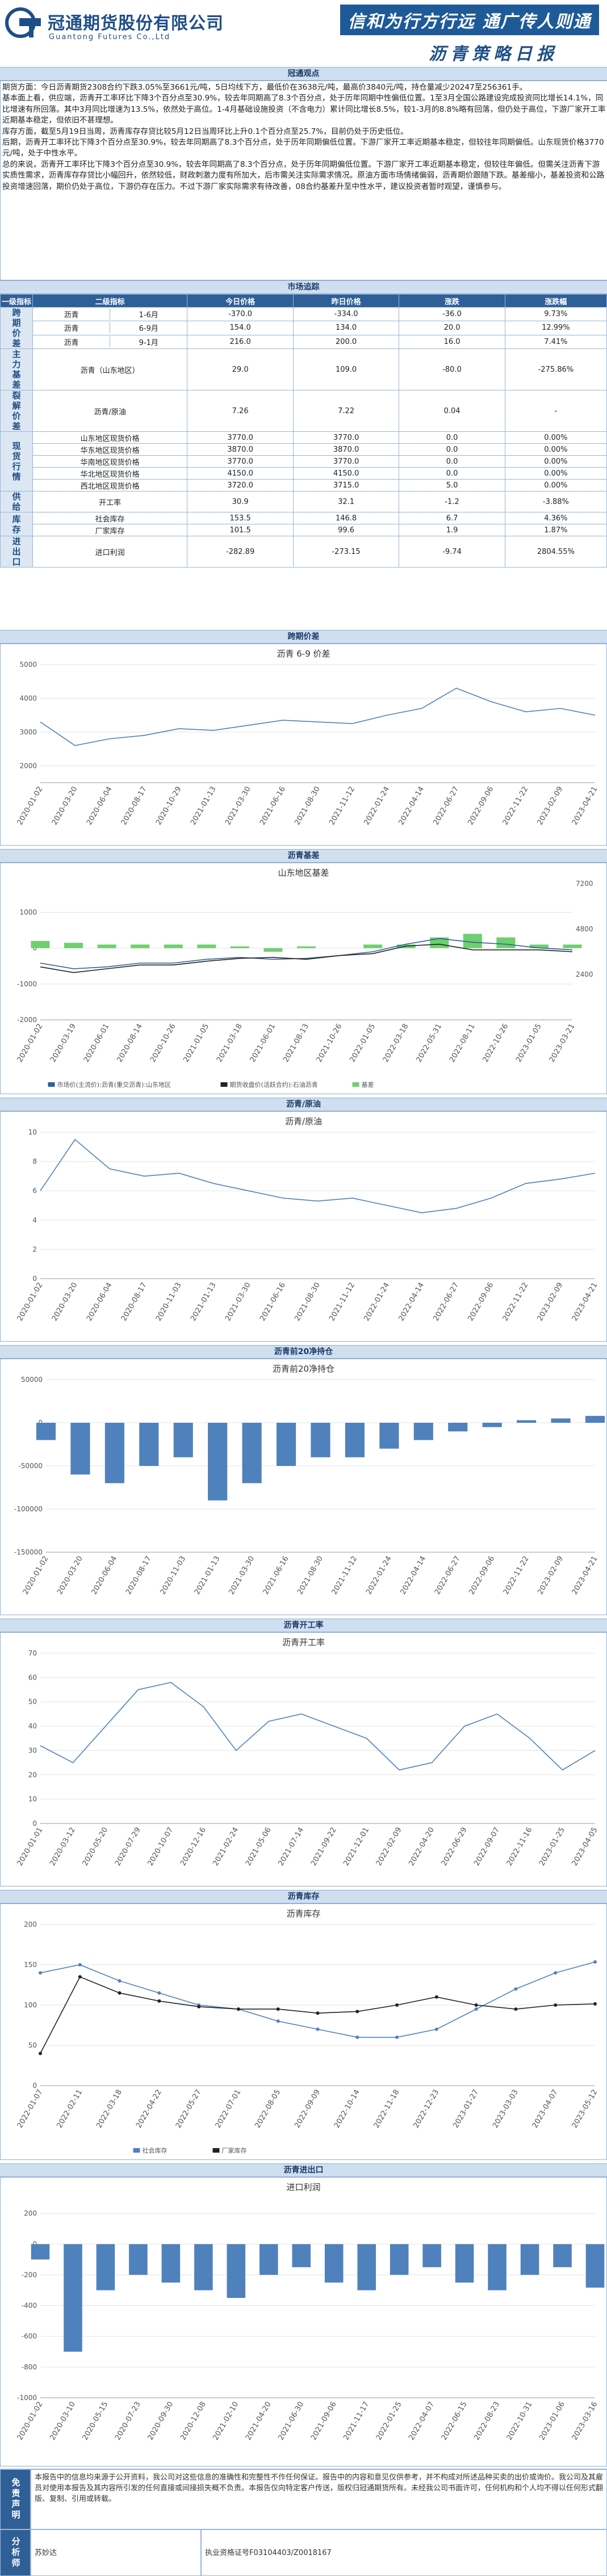 Image resolution: width=607 pixels, height=2576 pixels. What do you see at coordinates (17, 301) in the screenshot?
I see `table-header: 一级指标` at bounding box center [17, 301].